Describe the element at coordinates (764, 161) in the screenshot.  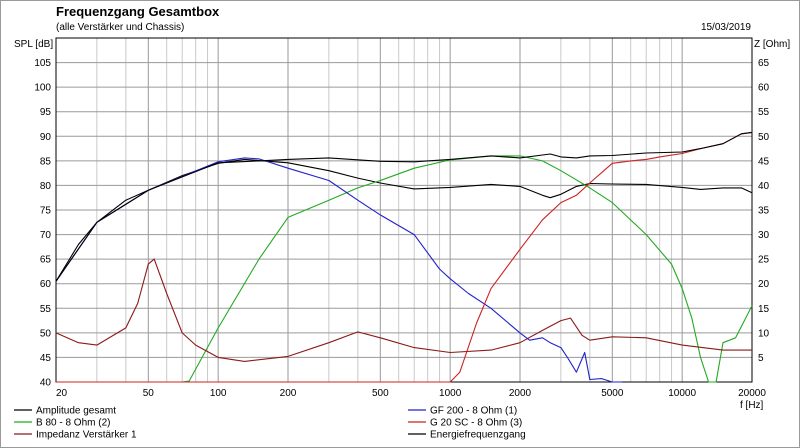
I see `y2-tick-label: 45` at that location.